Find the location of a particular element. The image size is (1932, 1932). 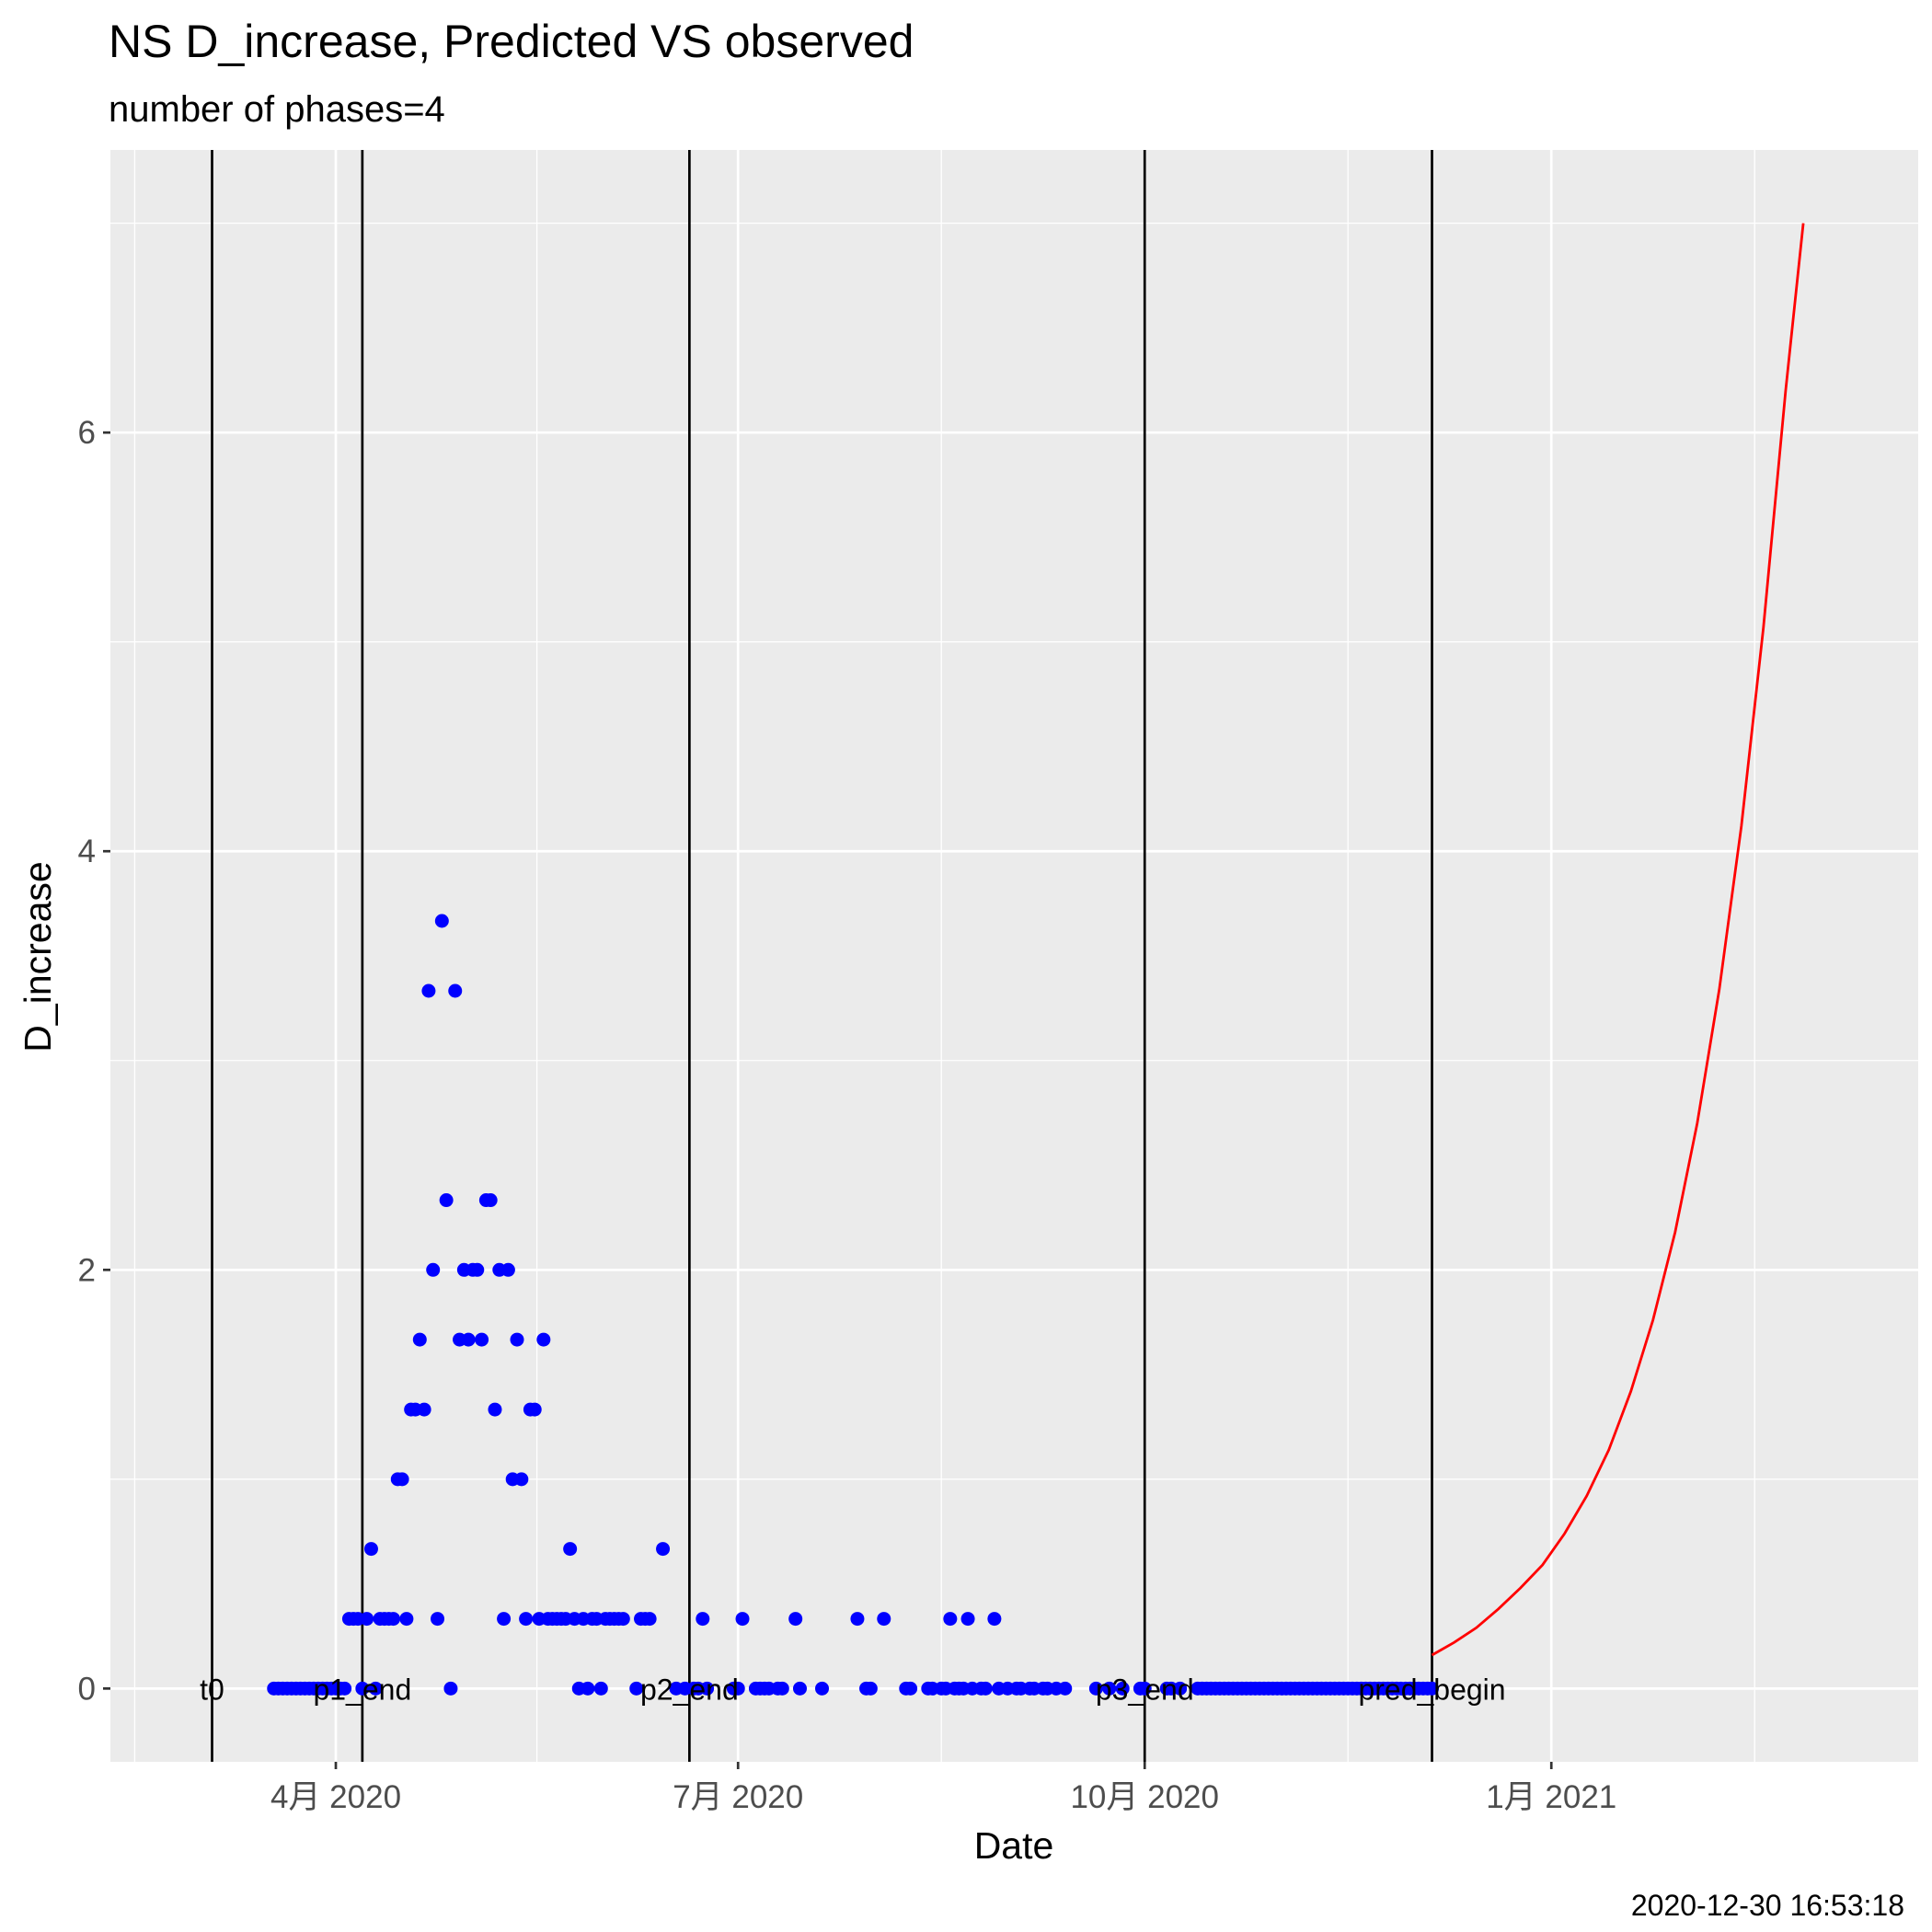

y-tick-label: 4 is located at coordinates (87, 851).